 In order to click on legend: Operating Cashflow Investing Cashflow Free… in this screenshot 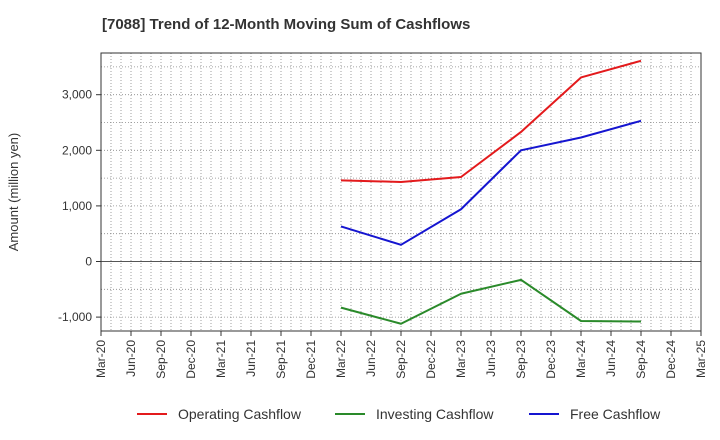, I will do `click(399, 414)`.